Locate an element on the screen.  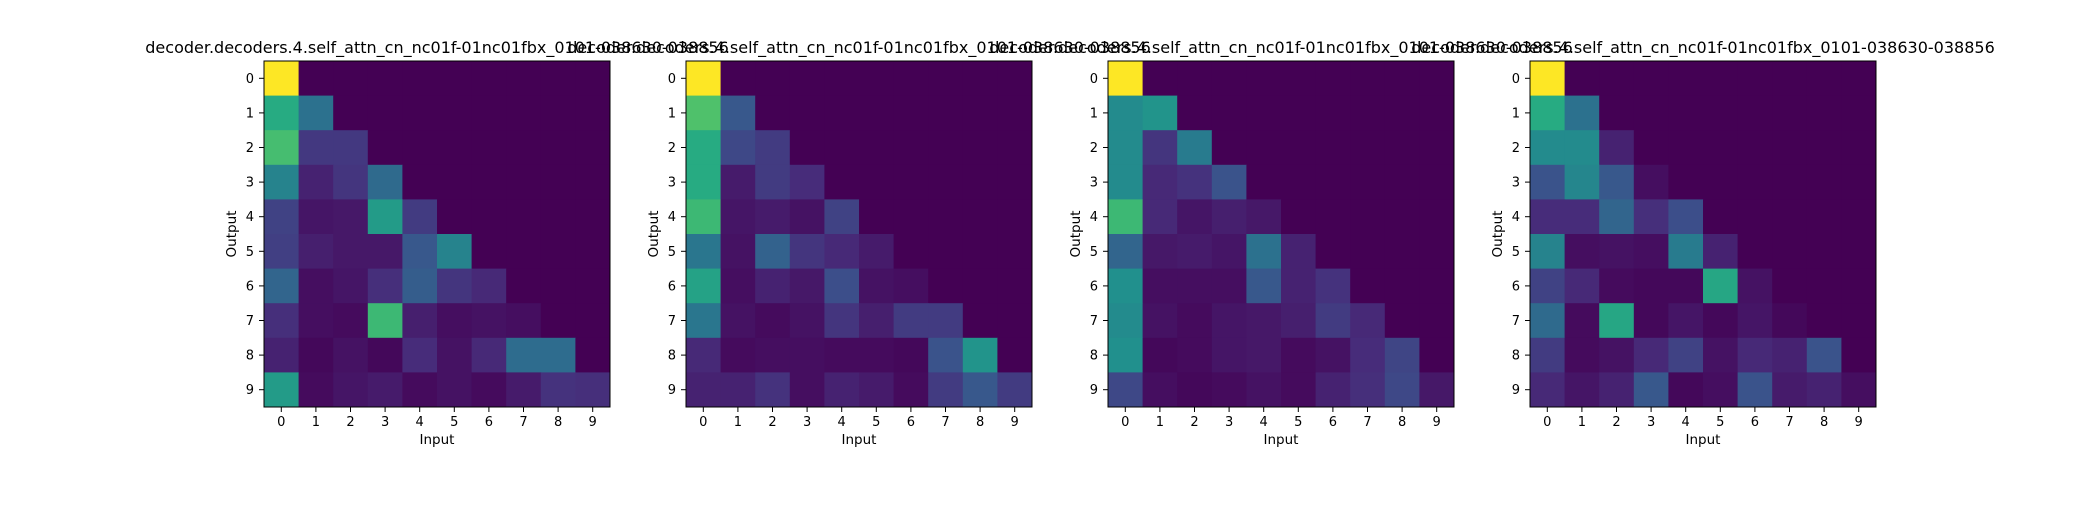
x-tick-label-9: 9 is located at coordinates (1015, 422).